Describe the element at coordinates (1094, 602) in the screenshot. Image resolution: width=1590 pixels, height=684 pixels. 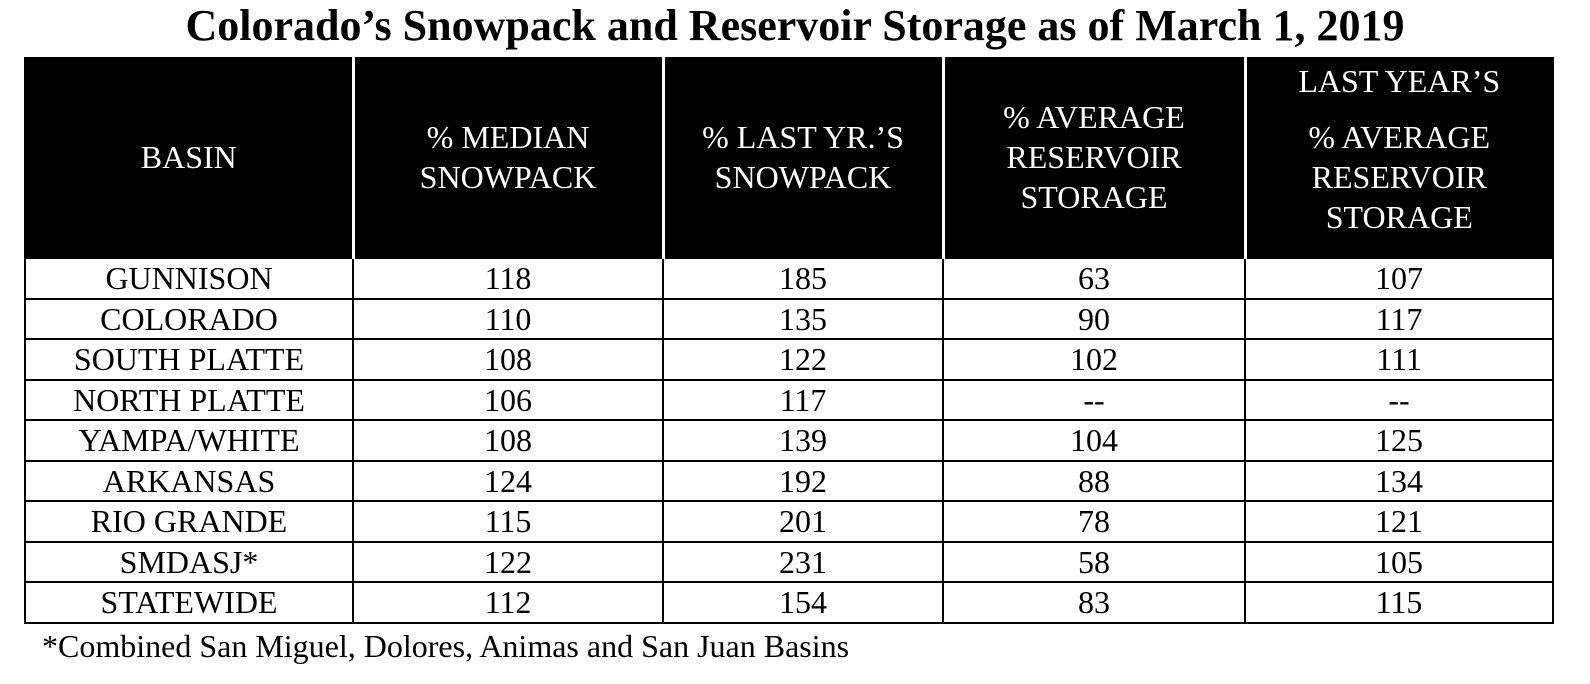
I see `cell-avg-reservoir-storage: 83` at that location.